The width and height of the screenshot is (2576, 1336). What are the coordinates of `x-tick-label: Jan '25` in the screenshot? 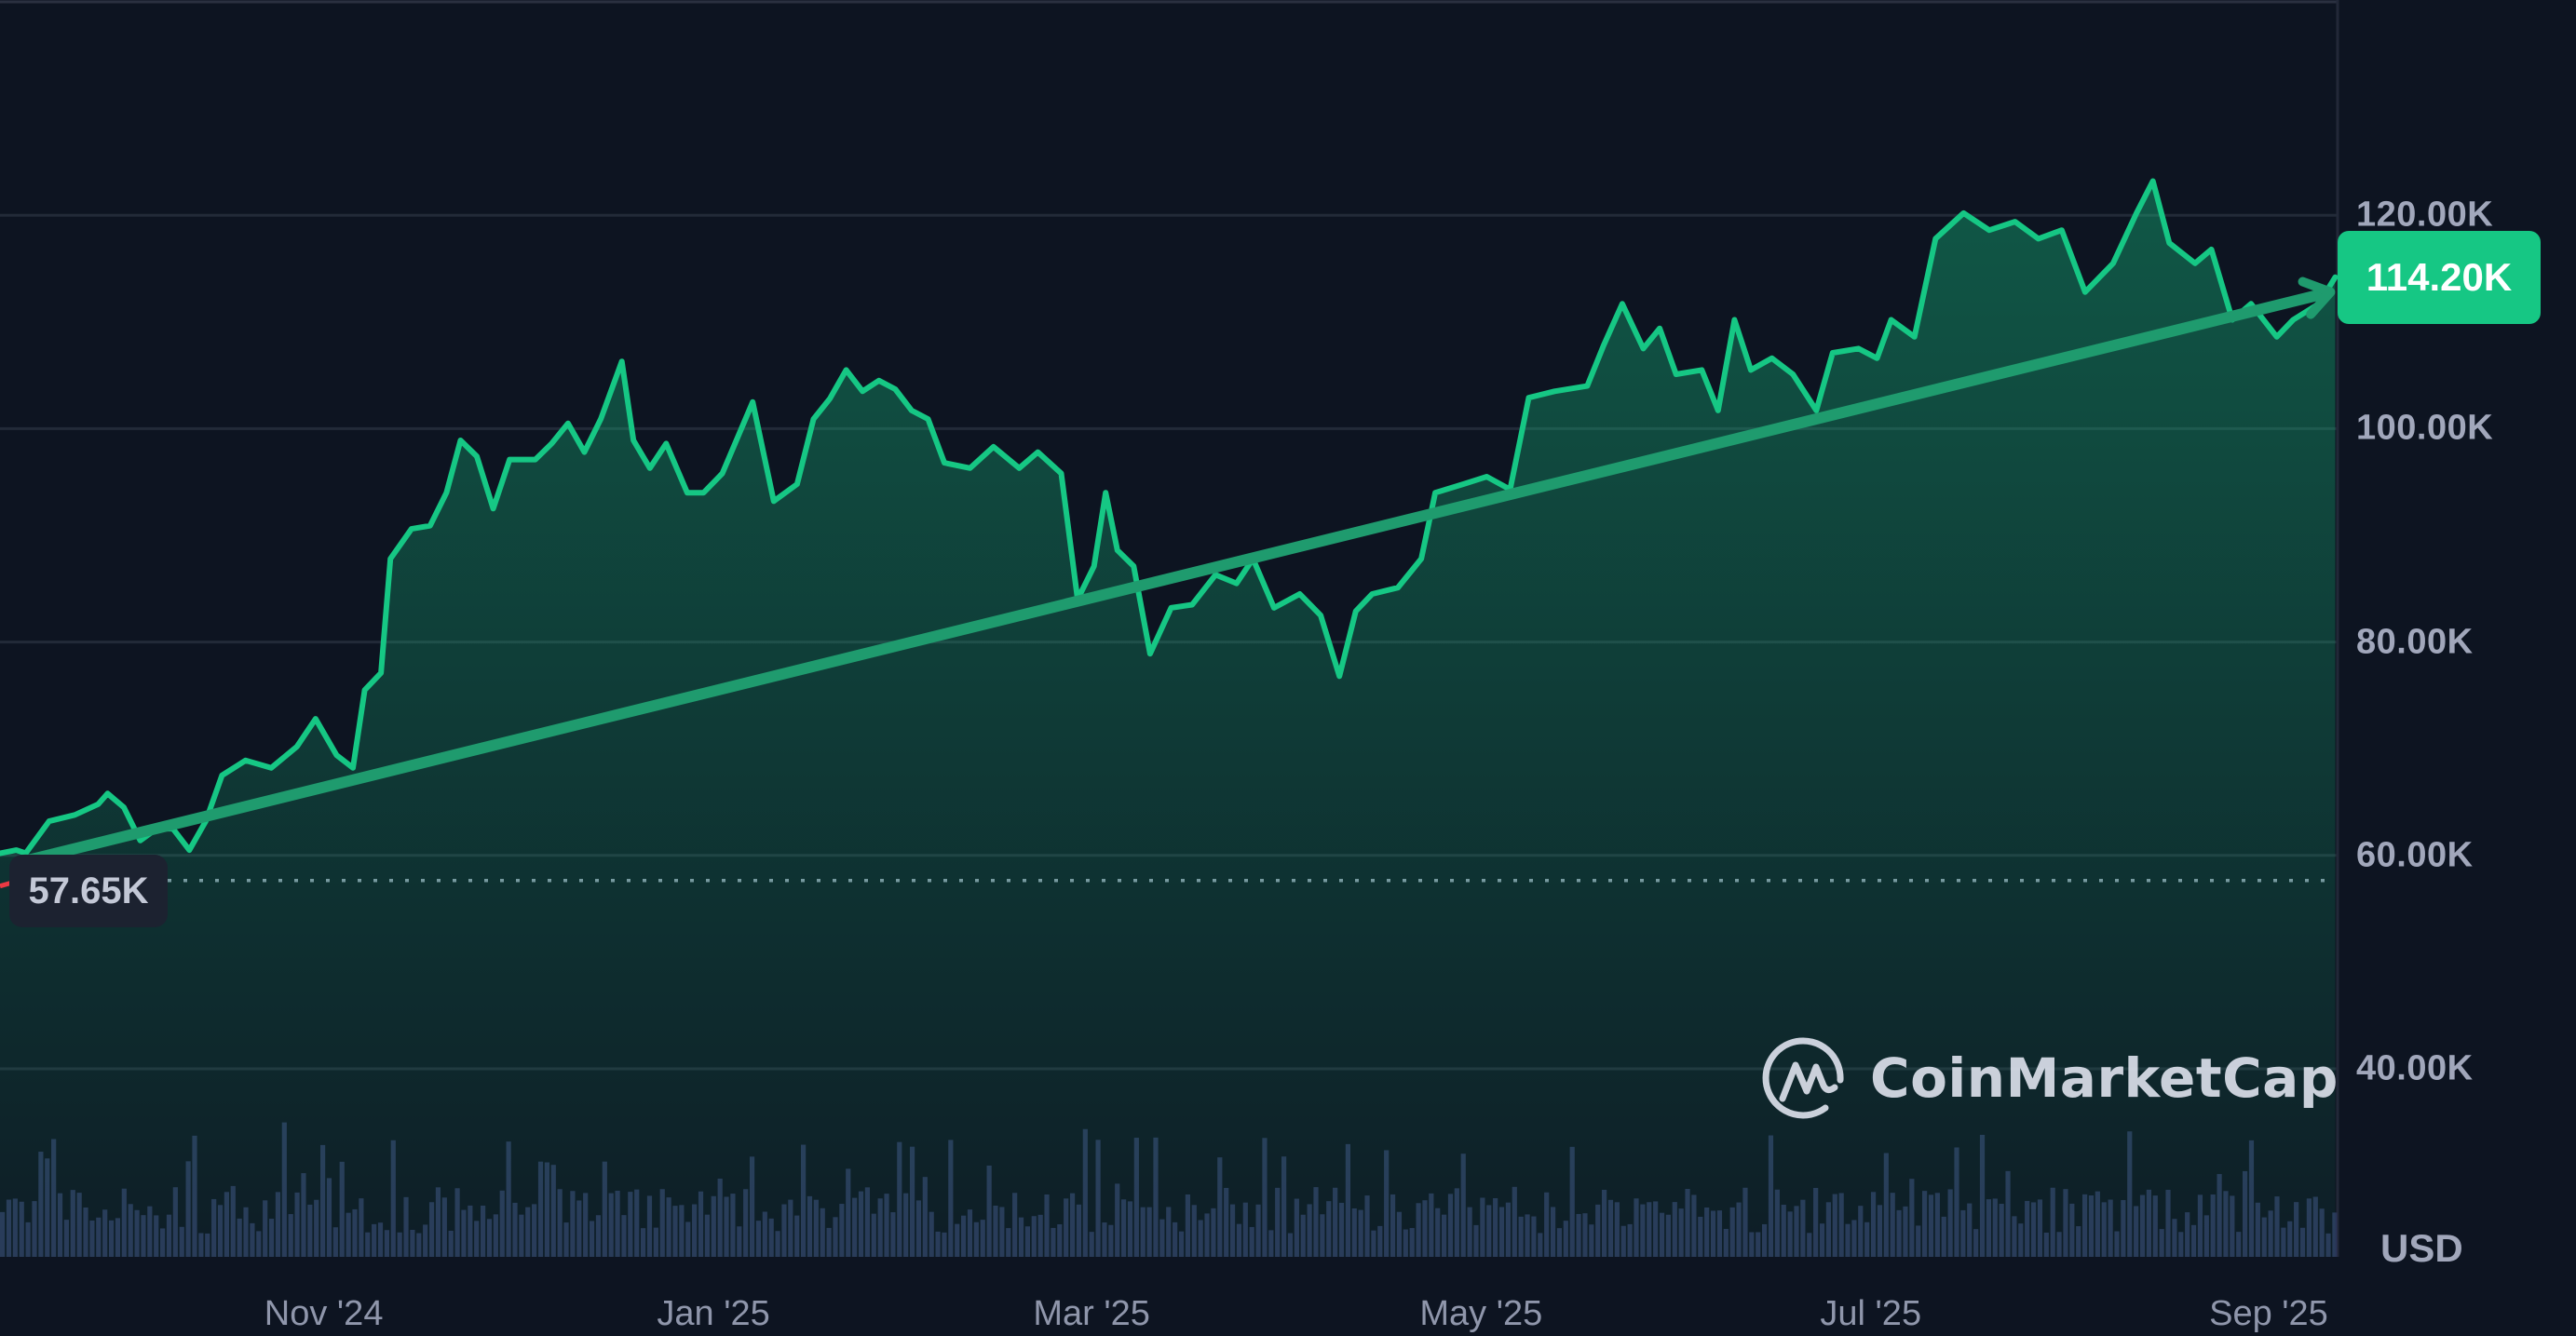 It's located at (713, 1313).